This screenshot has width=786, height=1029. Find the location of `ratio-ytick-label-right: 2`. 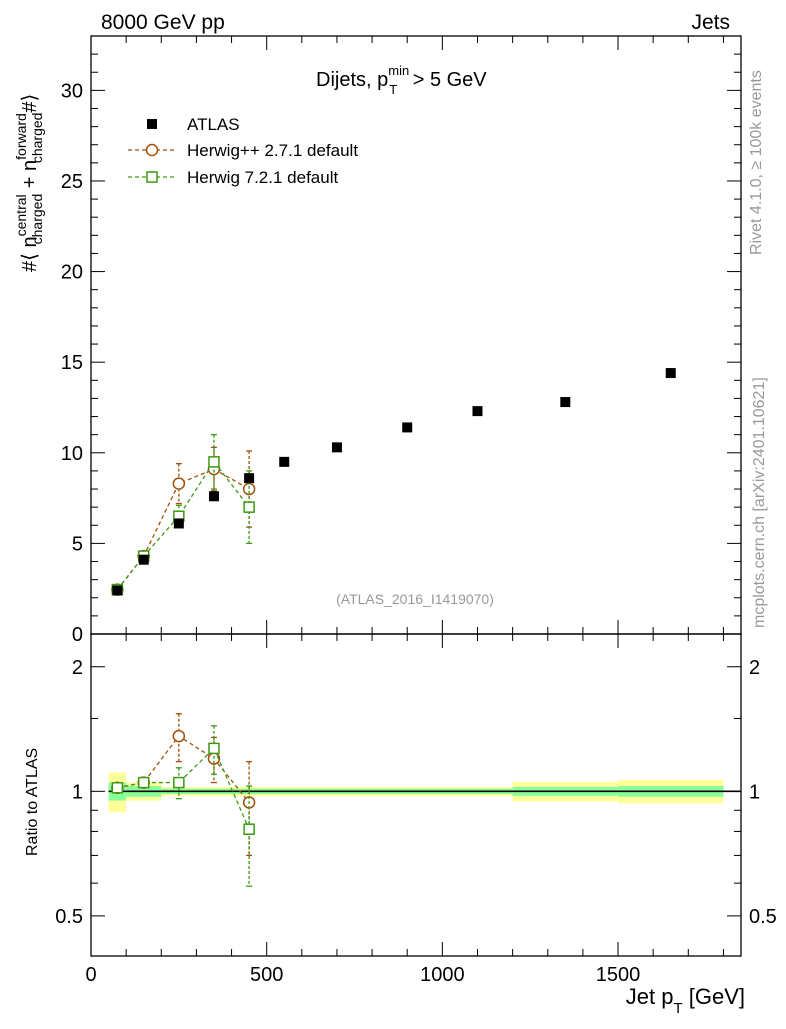

ratio-ytick-label-right: 2 is located at coordinates (754, 668).